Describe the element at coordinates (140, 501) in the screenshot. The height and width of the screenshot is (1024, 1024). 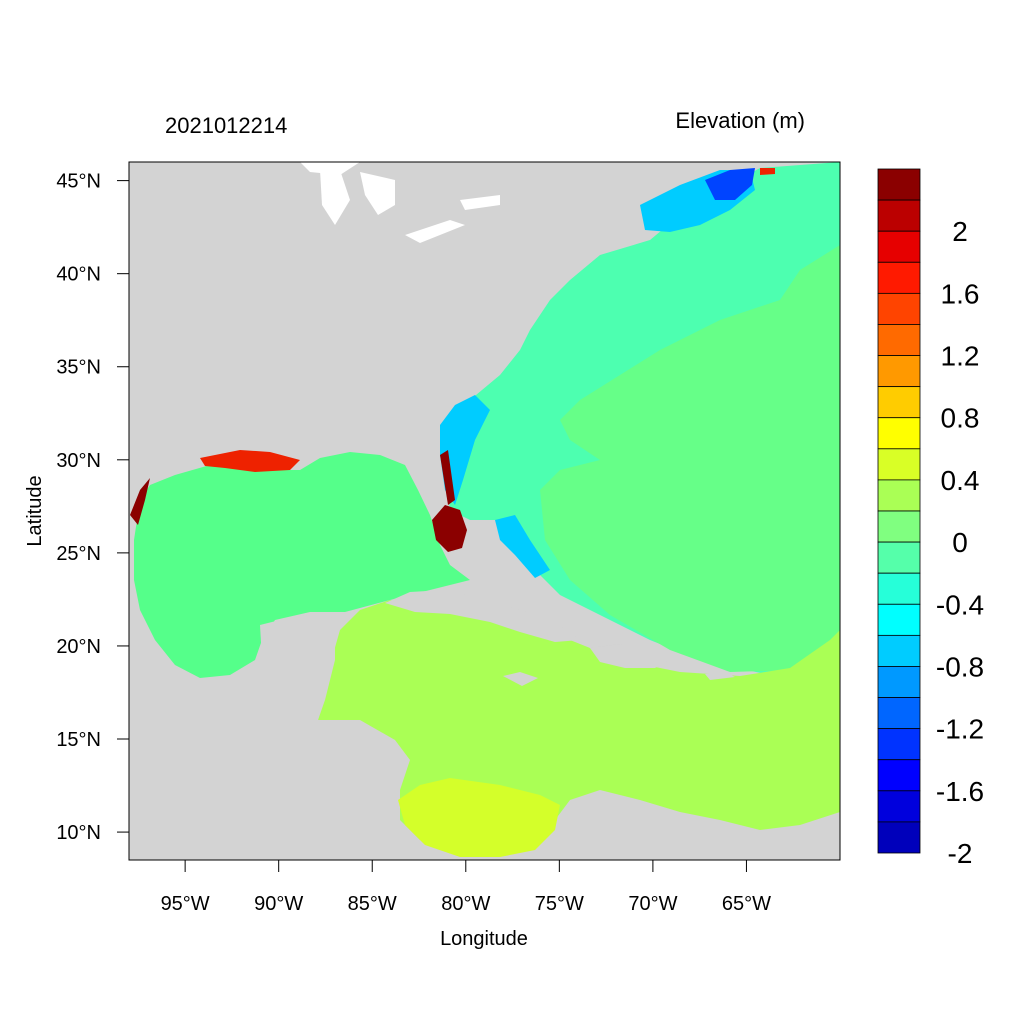
I see `texas-coast-high` at that location.